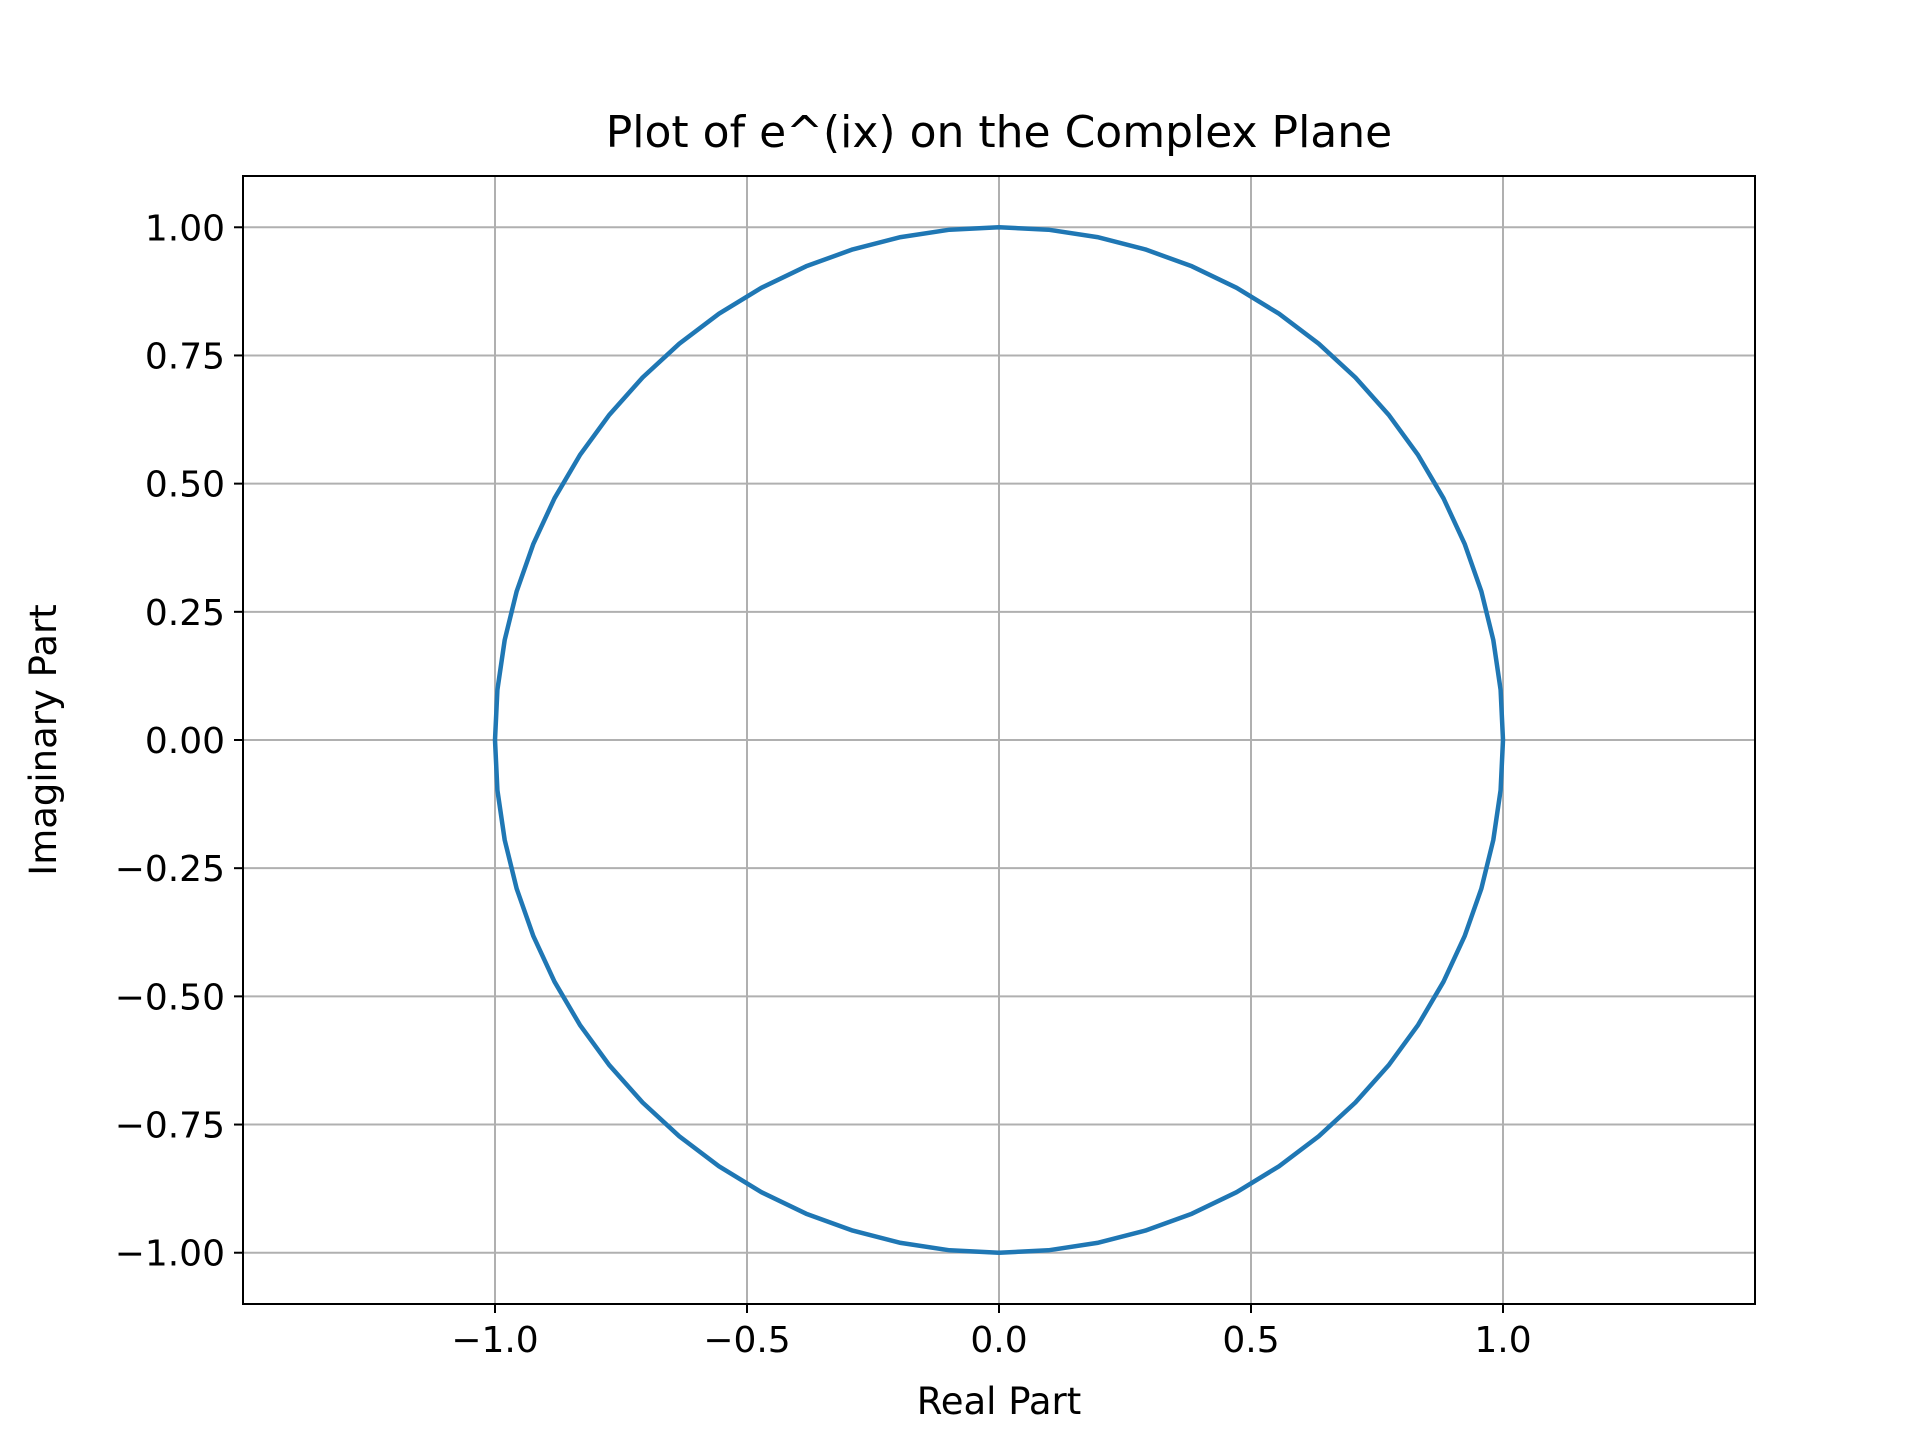  Describe the element at coordinates (494, 1340) in the screenshot. I see `x-tick-label: −1.0` at that location.